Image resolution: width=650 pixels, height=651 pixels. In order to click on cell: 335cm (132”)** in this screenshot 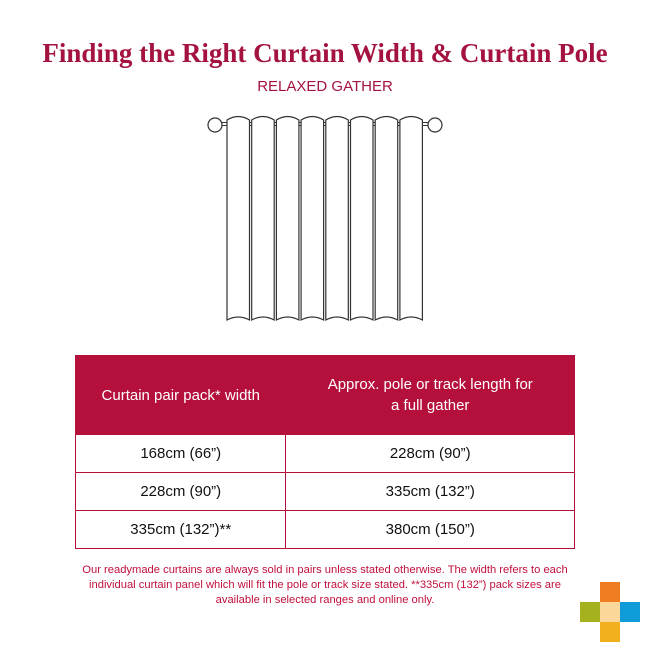, I will do `click(180, 529)`.